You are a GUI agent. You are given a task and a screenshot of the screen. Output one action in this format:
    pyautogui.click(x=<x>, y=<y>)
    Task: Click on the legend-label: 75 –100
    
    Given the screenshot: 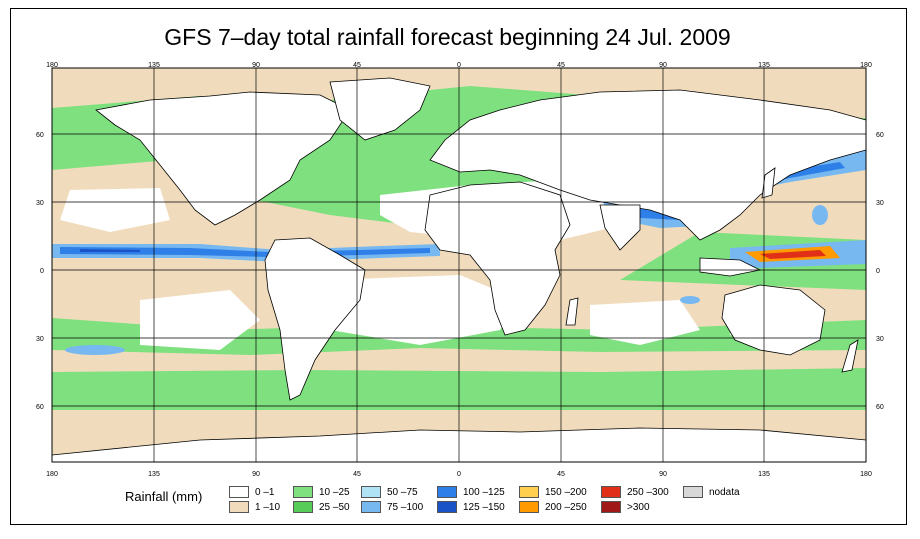 What is the action you would take?
    pyautogui.click(x=405, y=507)
    